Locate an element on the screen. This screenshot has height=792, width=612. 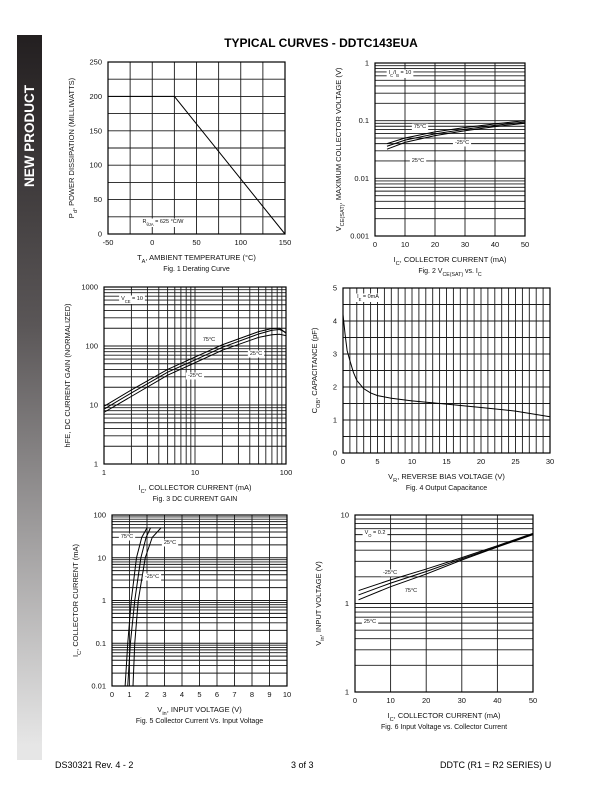
chart-annotation: -25°C is located at coordinates (462, 143).